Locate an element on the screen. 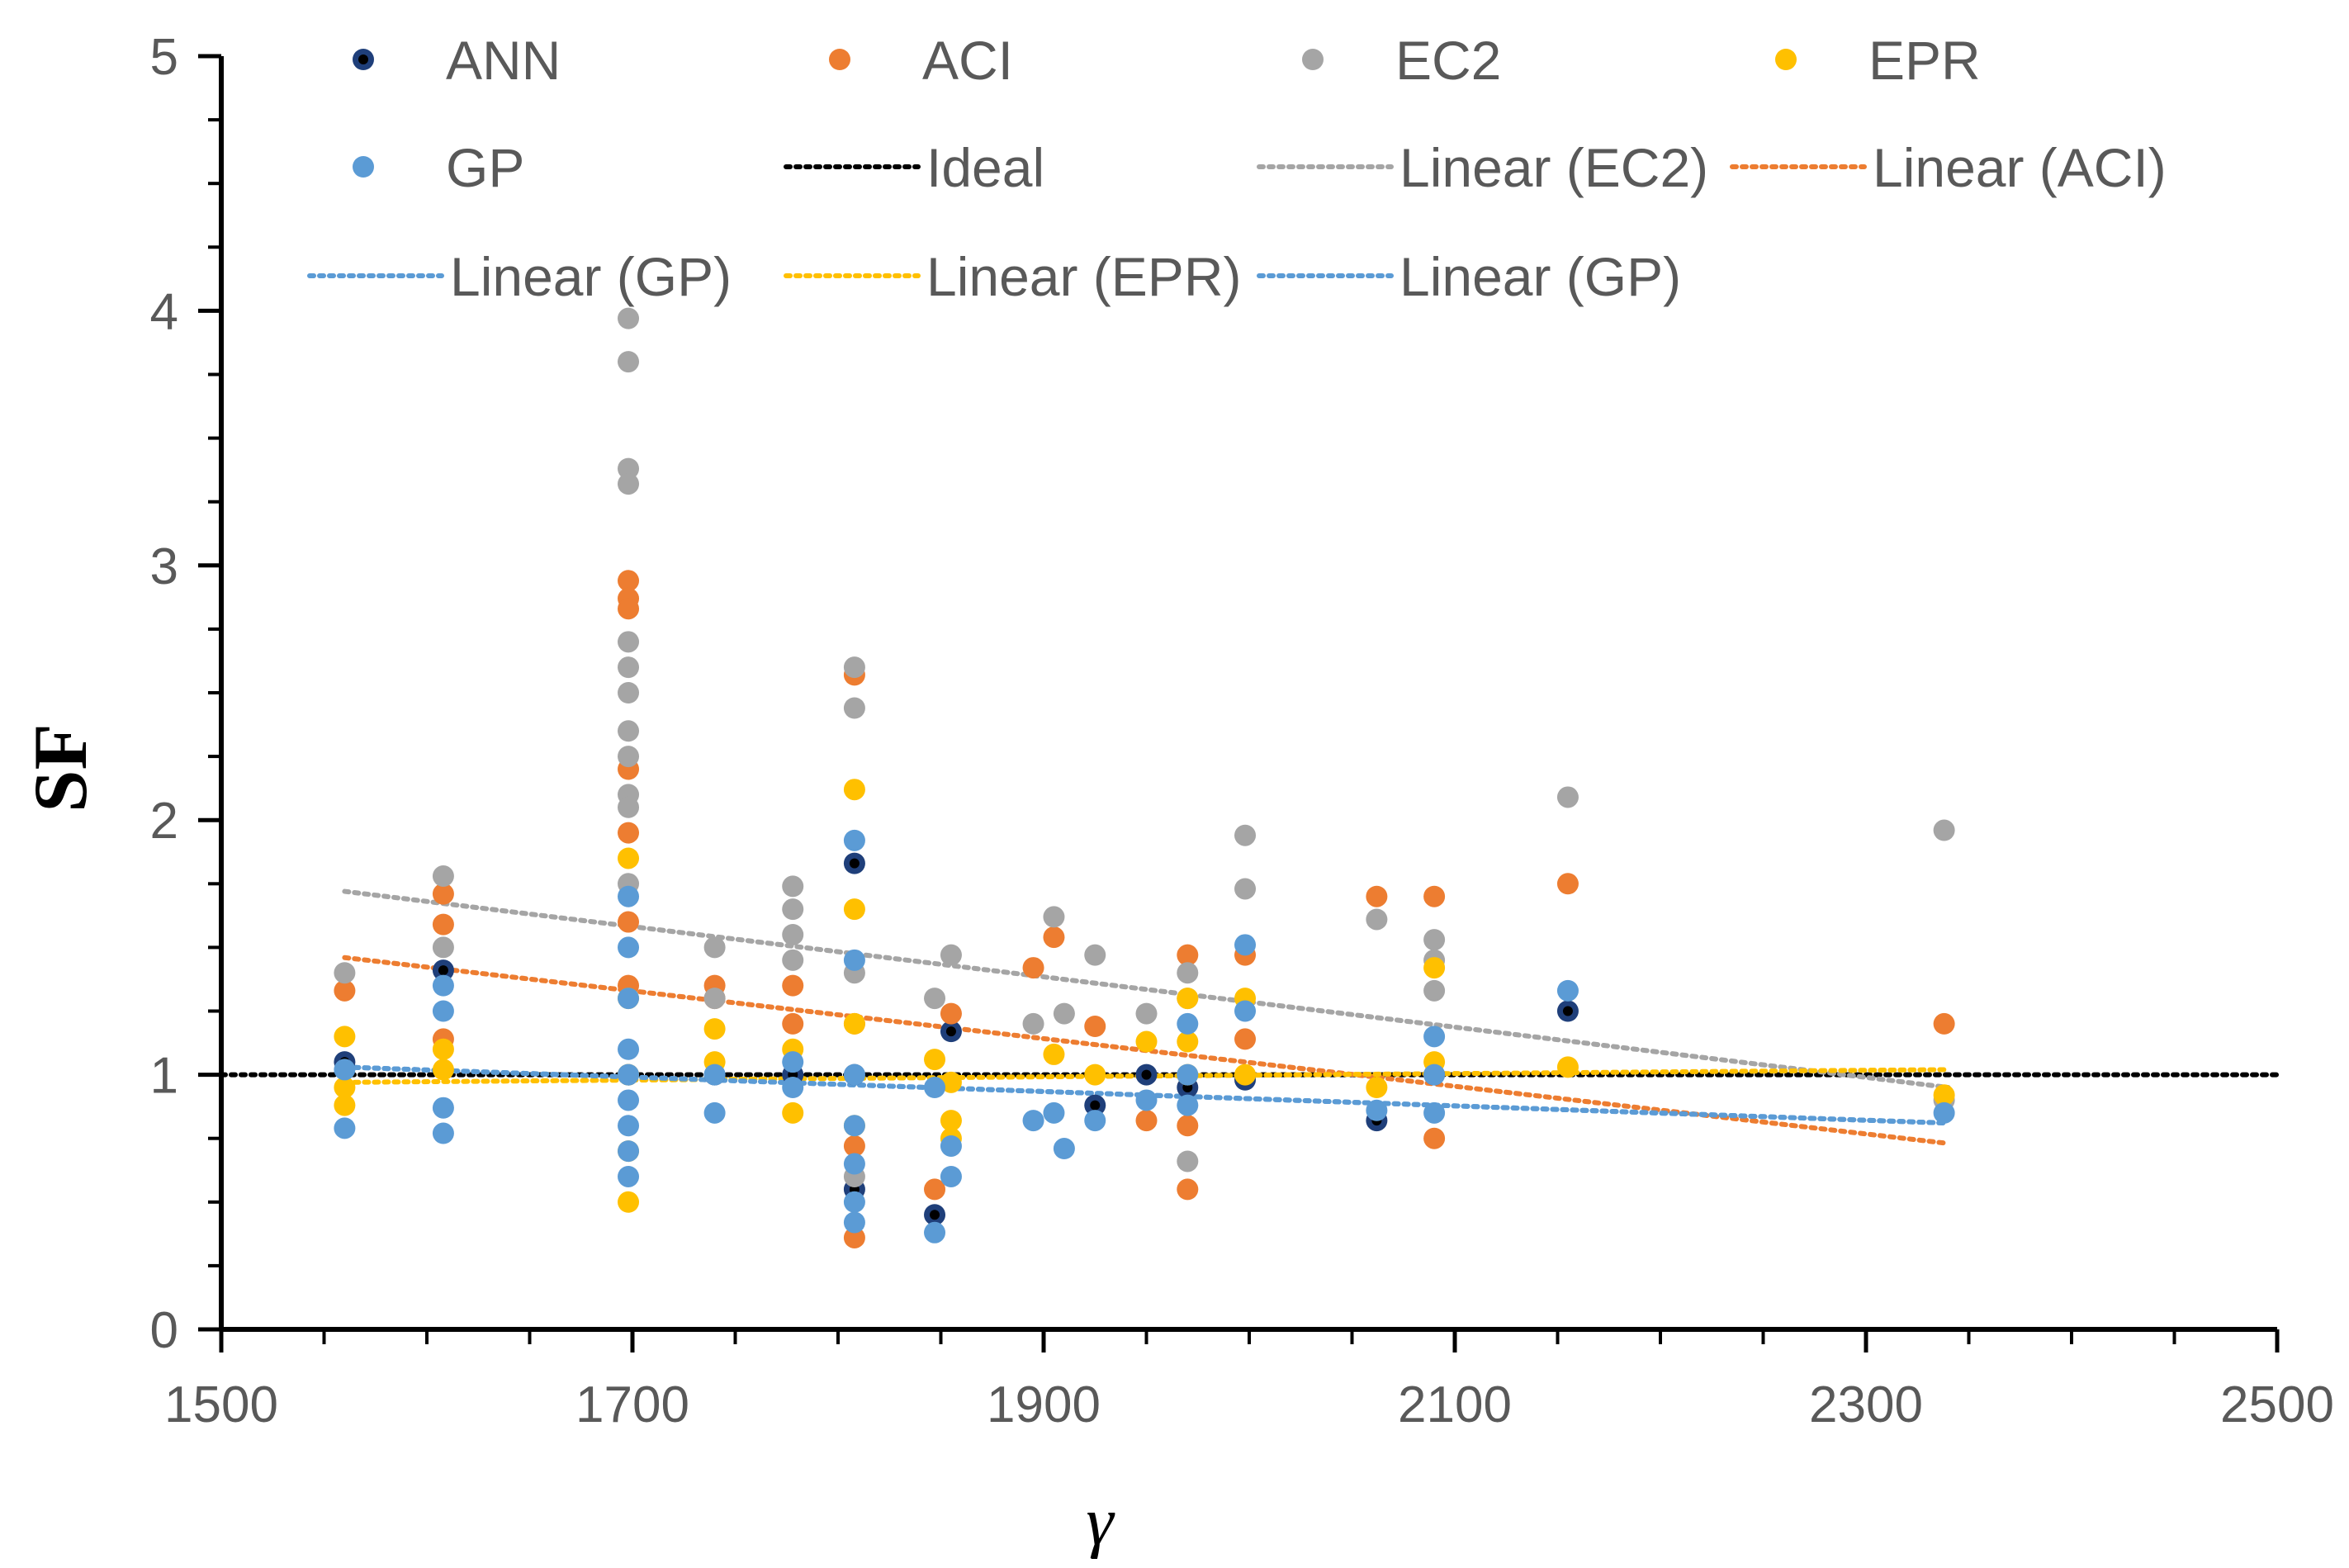 The width and height of the screenshot is (2349, 1568). linear-ec2-line is located at coordinates (1146, 989).